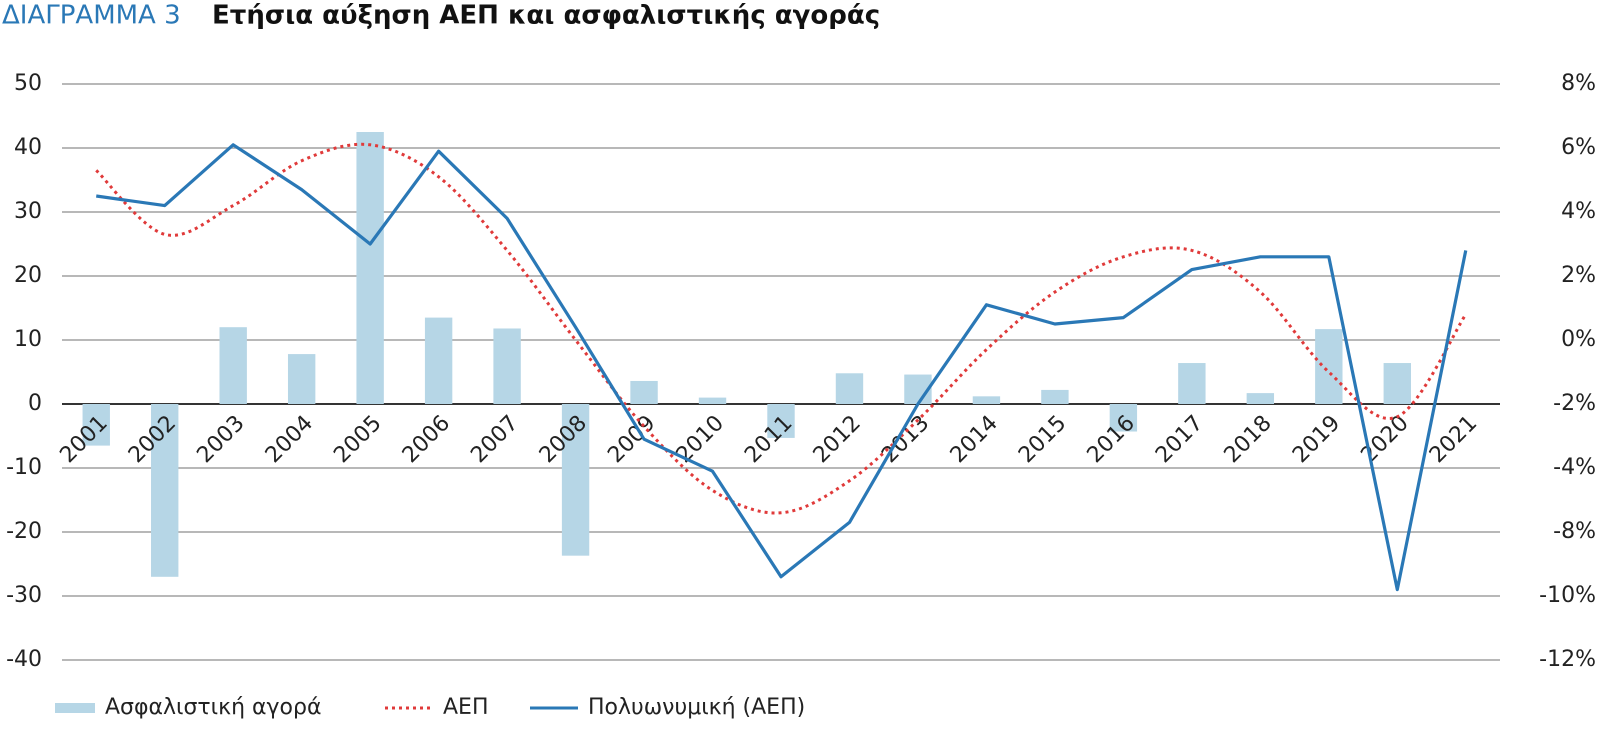 This screenshot has width=1600, height=737. Describe the element at coordinates (1567, 659) in the screenshot. I see `y2-tick-label: -12%` at that location.